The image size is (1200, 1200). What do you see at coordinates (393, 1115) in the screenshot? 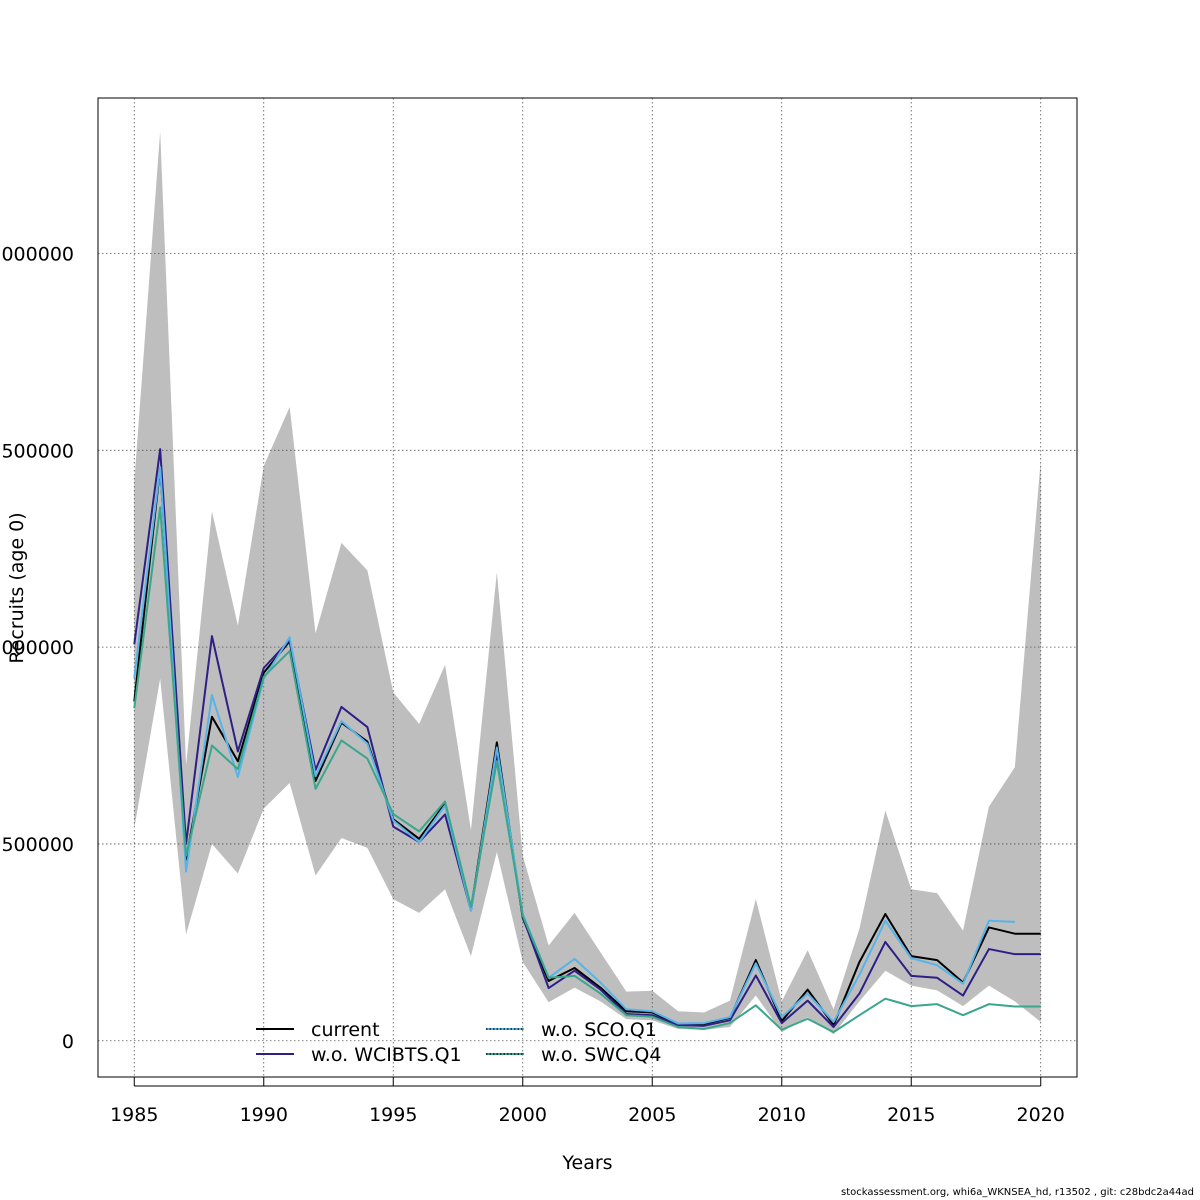
I see `x-tick-label: 1995` at bounding box center [393, 1115].